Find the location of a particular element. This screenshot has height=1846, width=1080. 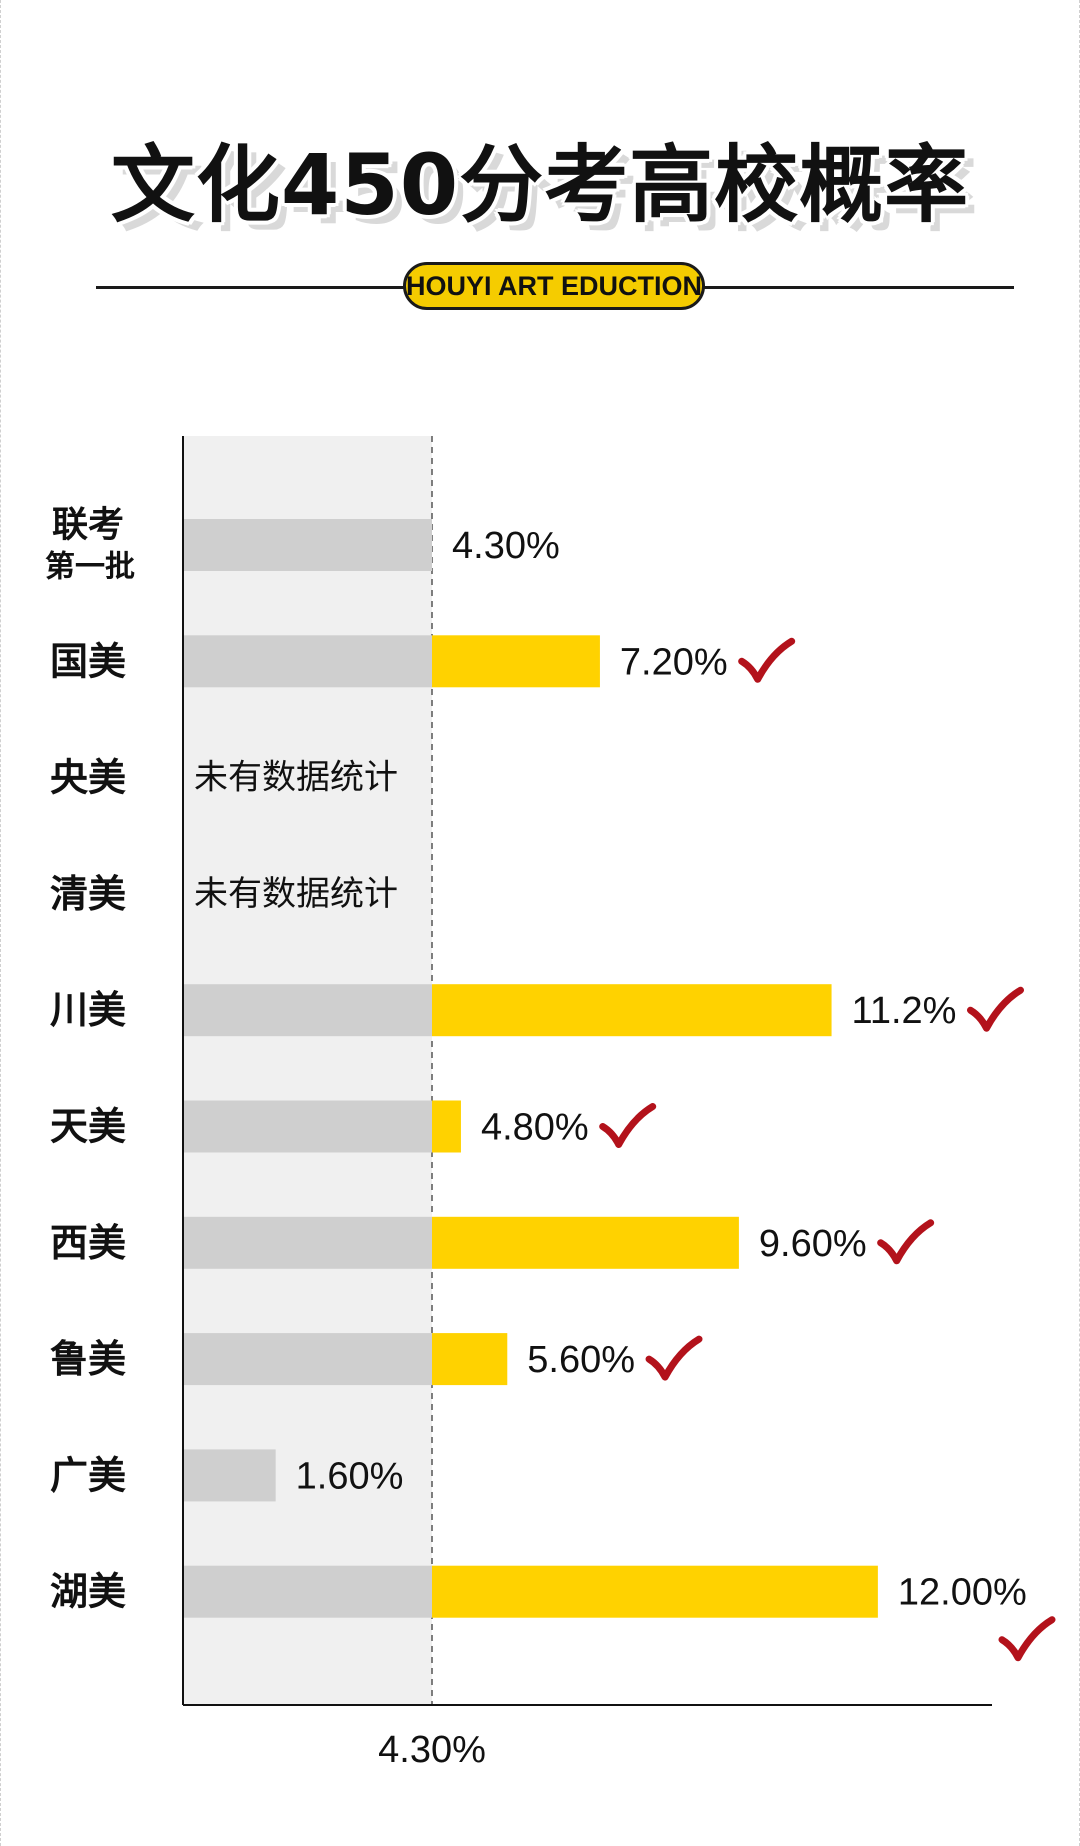

category-label: 湖美 is located at coordinates (88, 1592).